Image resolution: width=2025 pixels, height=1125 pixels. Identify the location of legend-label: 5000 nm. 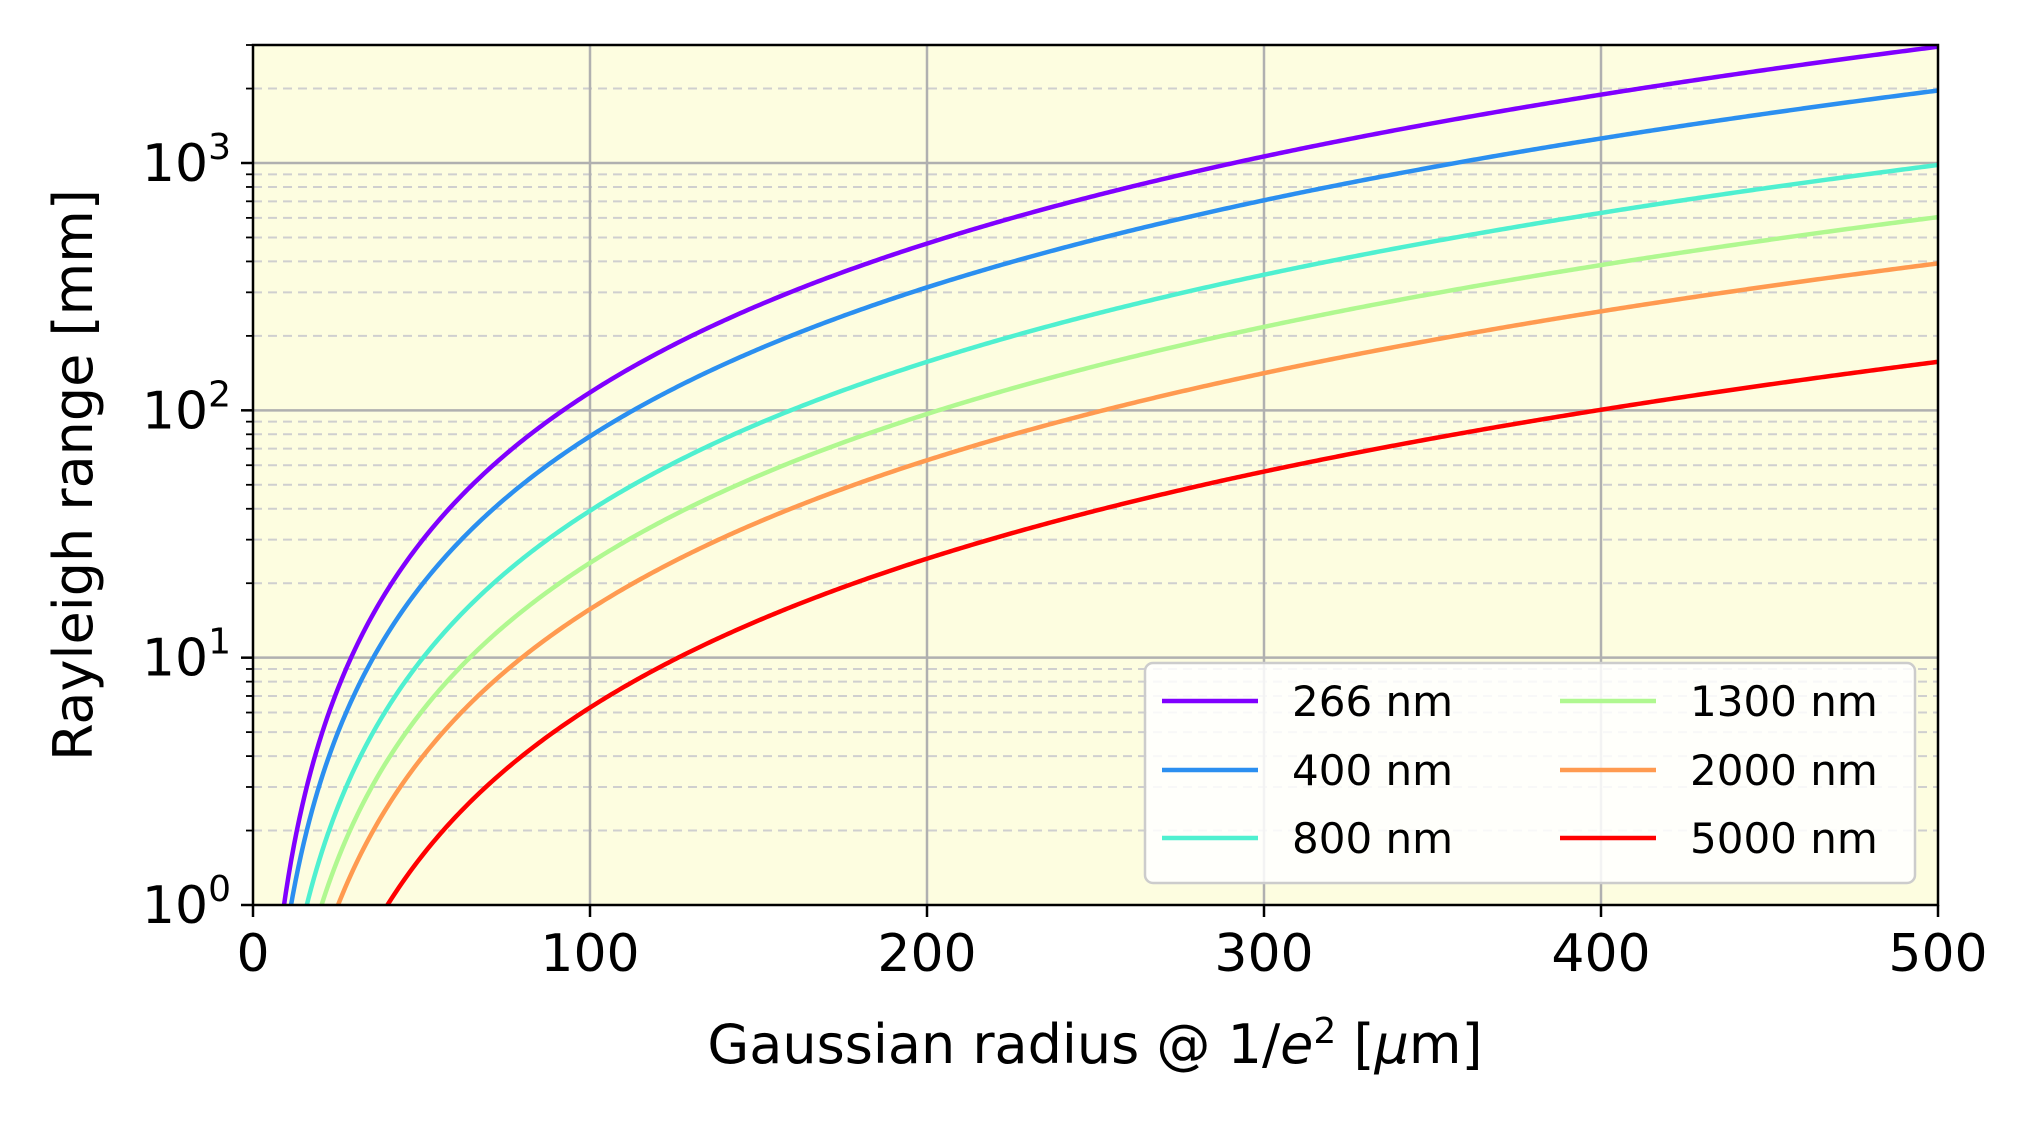
(1784, 838).